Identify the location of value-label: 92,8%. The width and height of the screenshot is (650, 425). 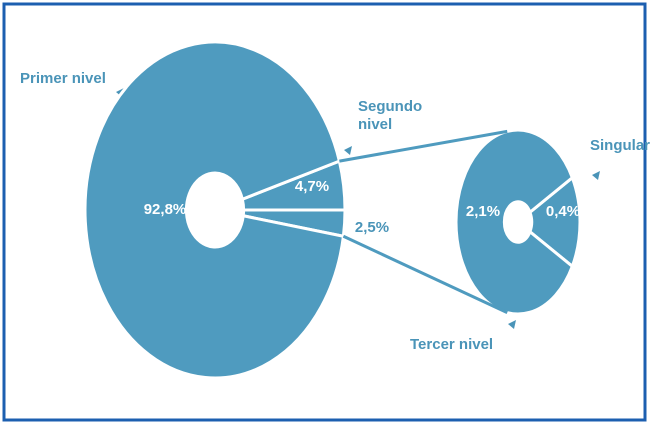
(165, 209).